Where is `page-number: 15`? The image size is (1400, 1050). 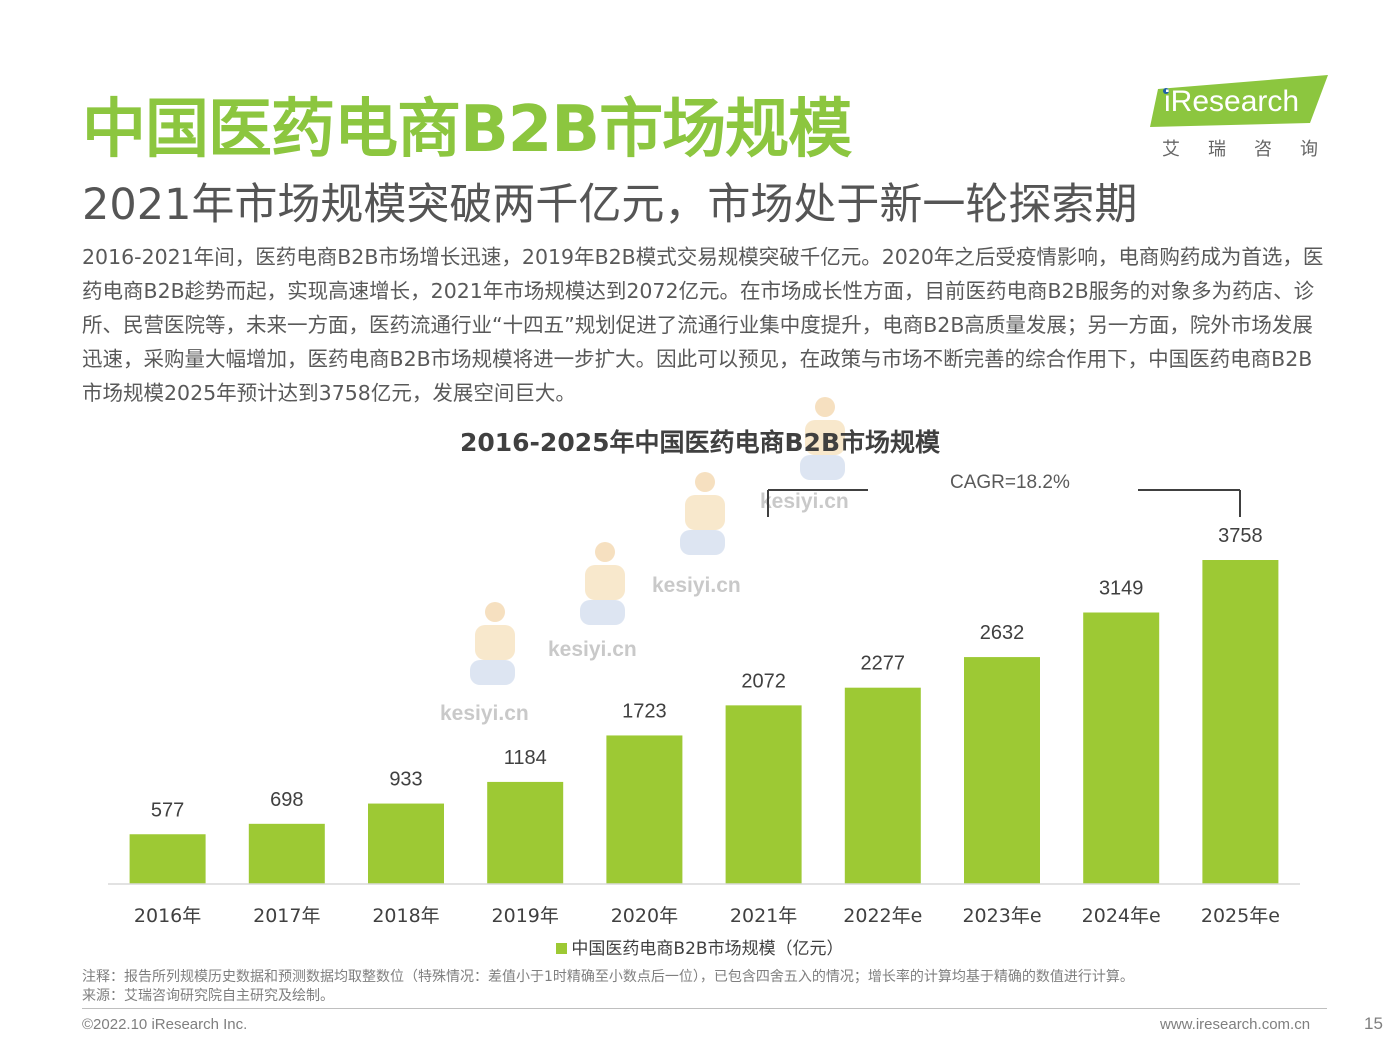 page-number: 15 is located at coordinates (1373, 1023).